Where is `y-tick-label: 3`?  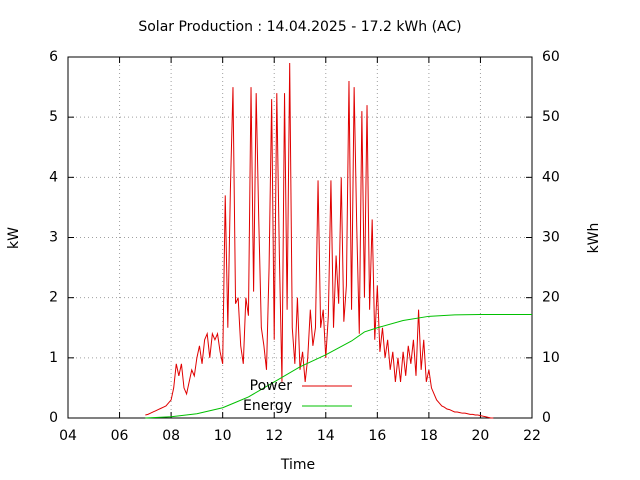 y-tick-label: 3 is located at coordinates (53, 238).